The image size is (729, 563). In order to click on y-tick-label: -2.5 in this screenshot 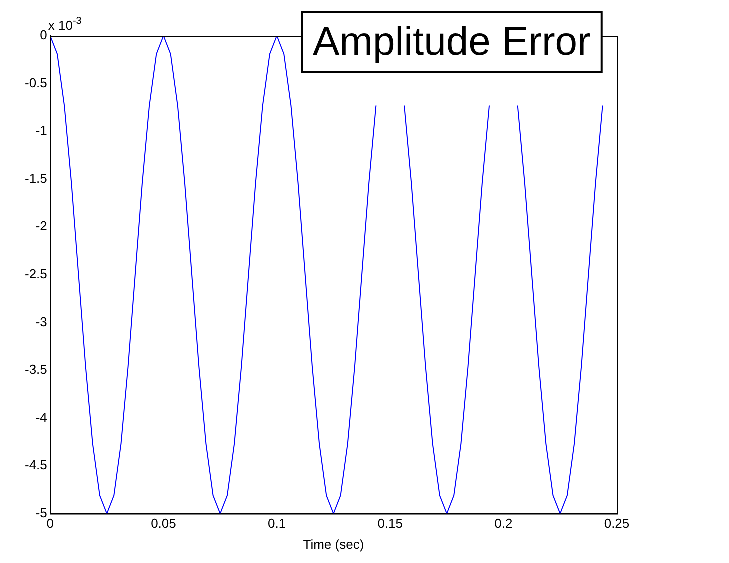, I will do `click(36, 274)`.